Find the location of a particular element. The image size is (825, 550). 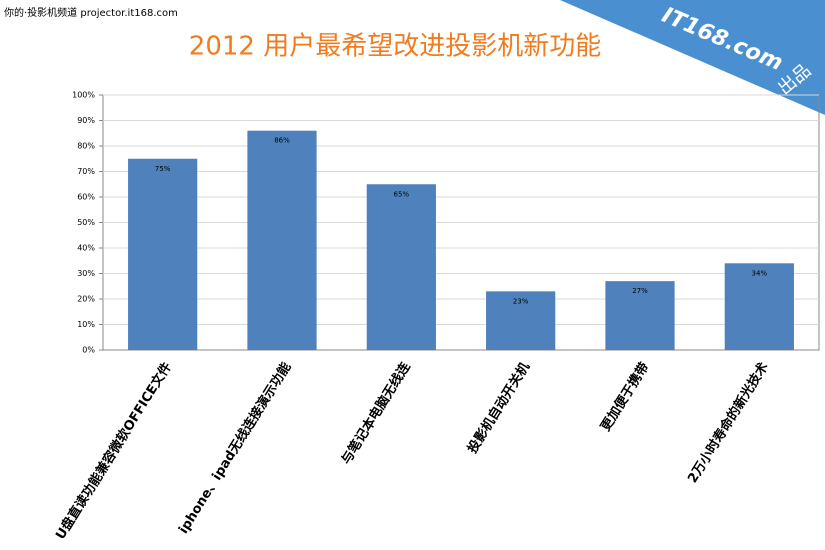

y-tick-label: 90% is located at coordinates (86, 120).